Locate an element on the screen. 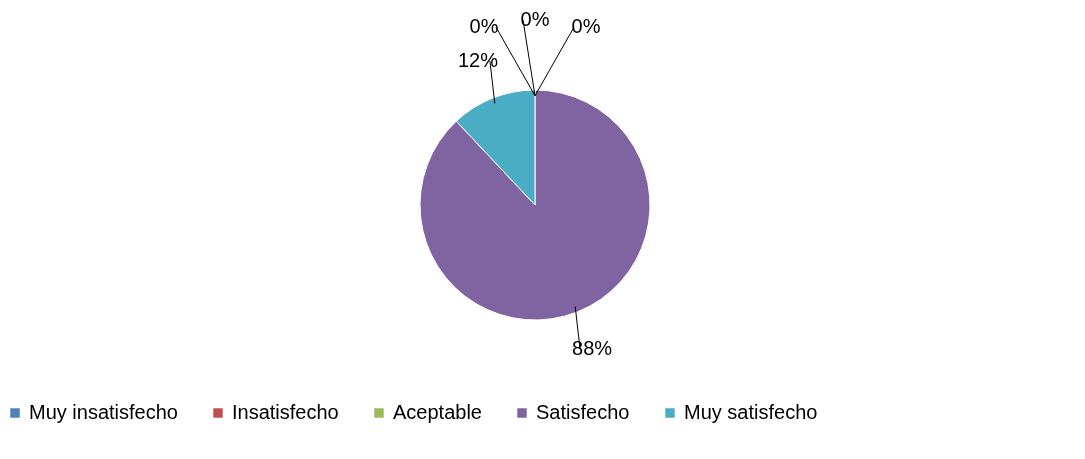 This screenshot has height=459, width=1085. legend-label: Aceptable is located at coordinates (437, 412).